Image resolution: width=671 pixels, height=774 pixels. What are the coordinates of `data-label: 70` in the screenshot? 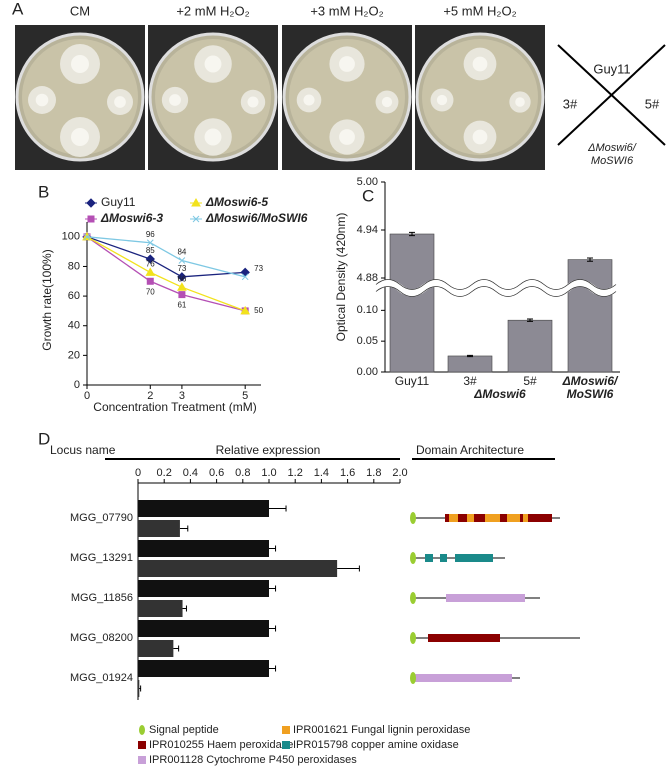 It's located at (150, 291).